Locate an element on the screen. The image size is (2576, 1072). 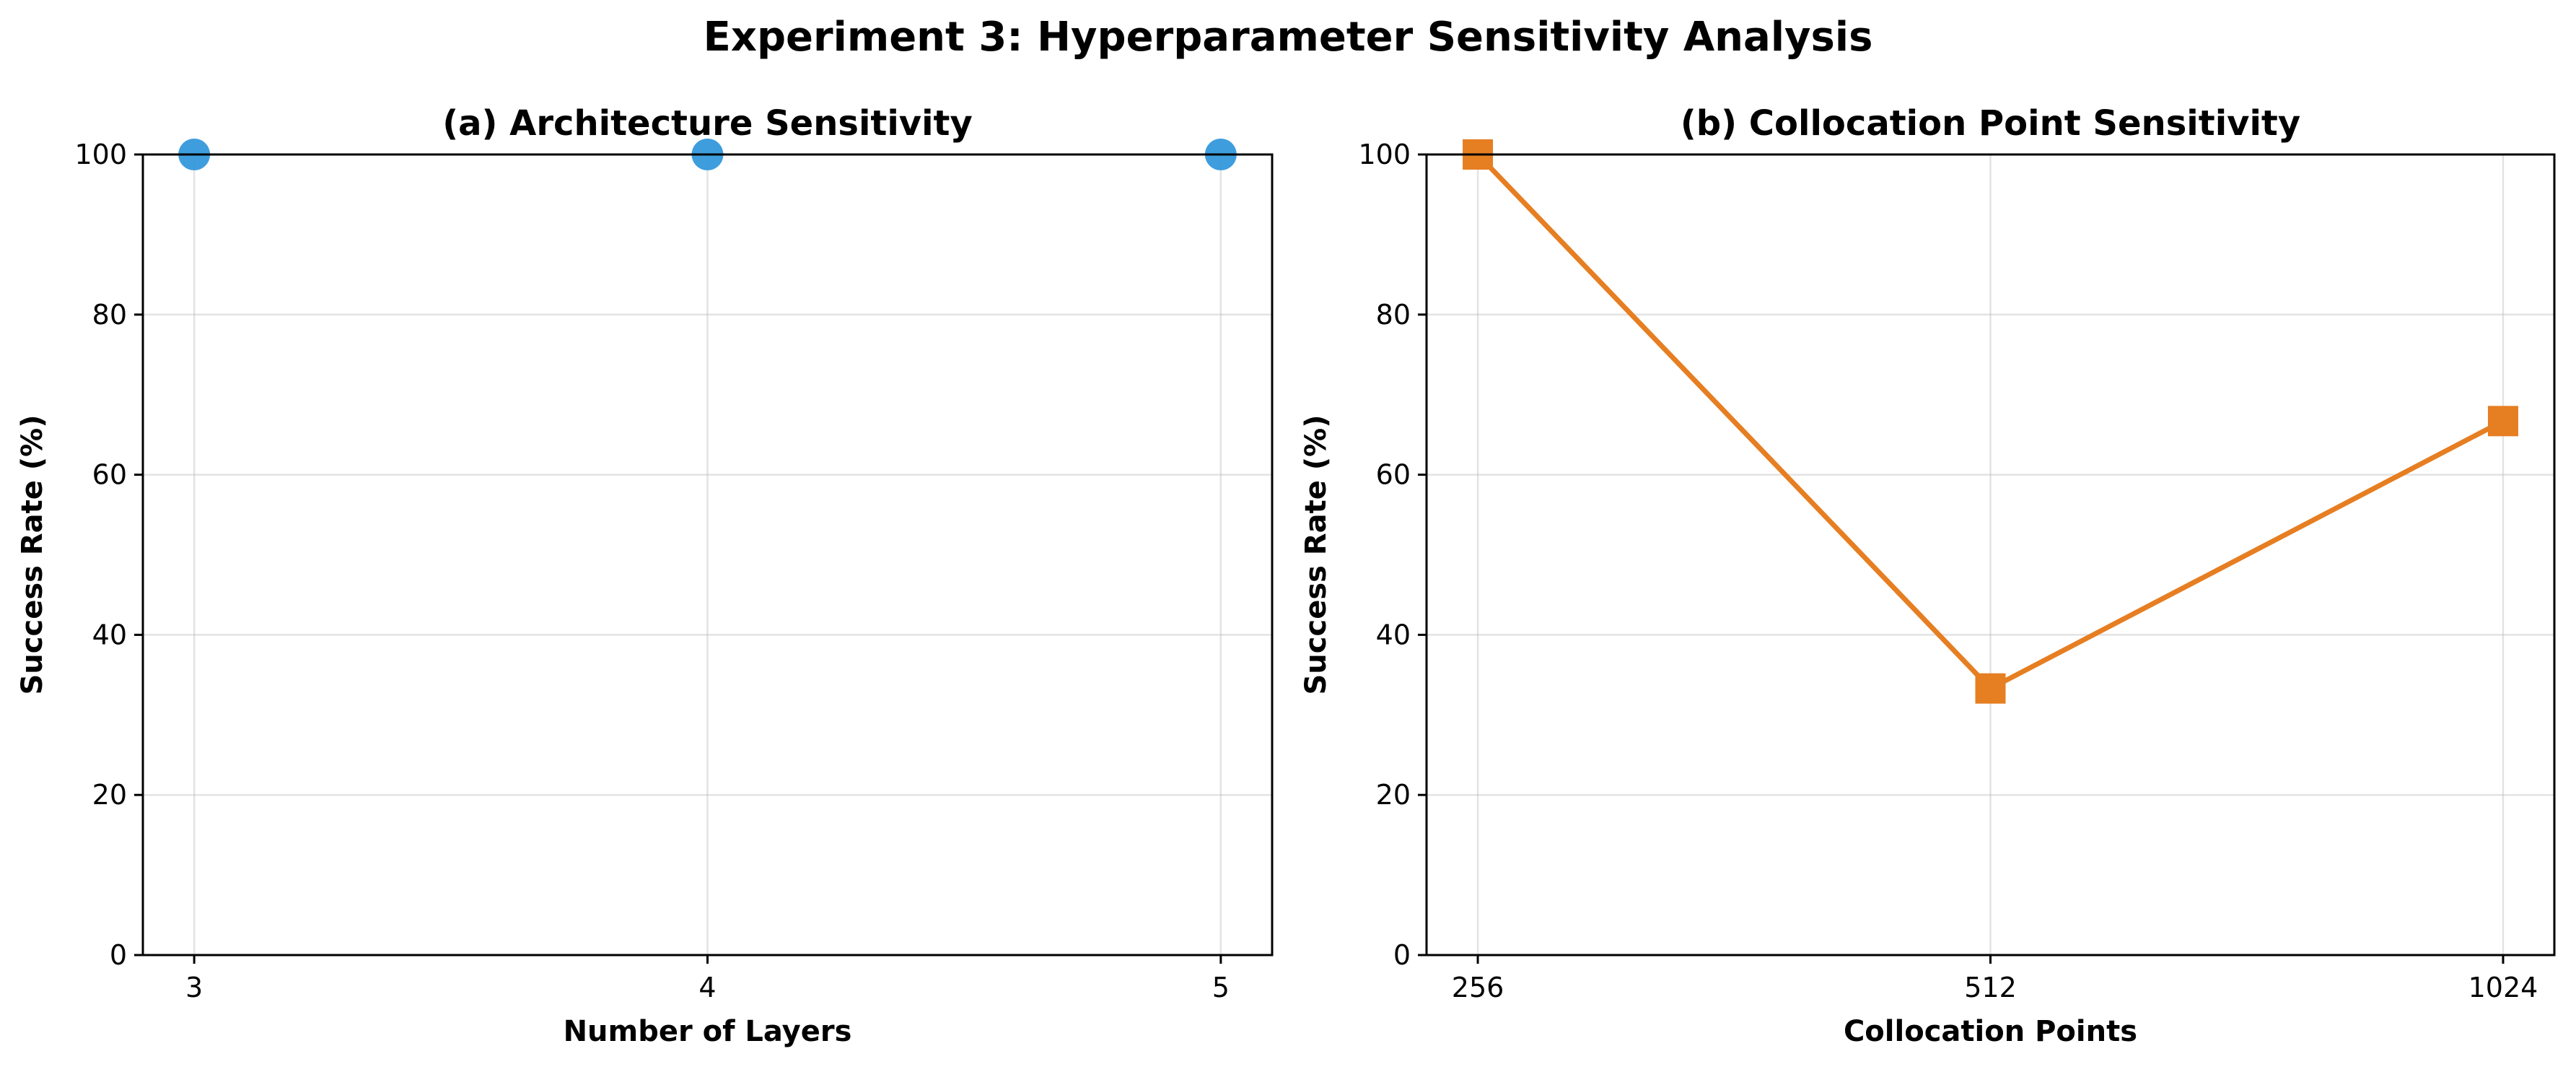
x-axis-label: Collocation Points is located at coordinates (1990, 1031).